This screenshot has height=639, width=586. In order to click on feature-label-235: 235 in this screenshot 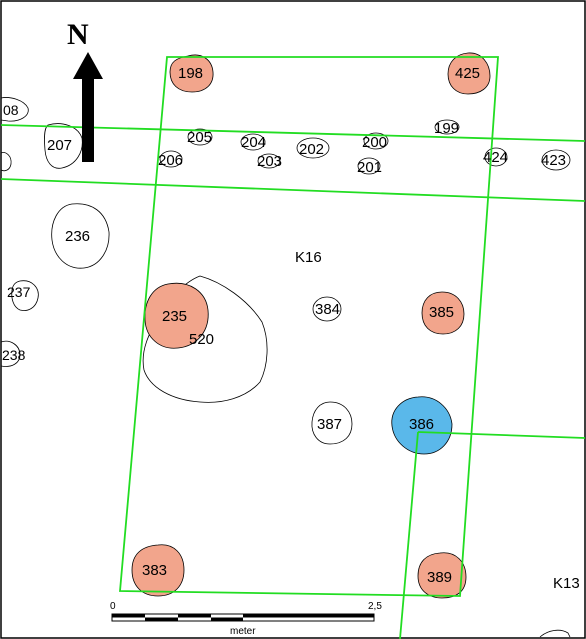, I will do `click(174, 316)`.